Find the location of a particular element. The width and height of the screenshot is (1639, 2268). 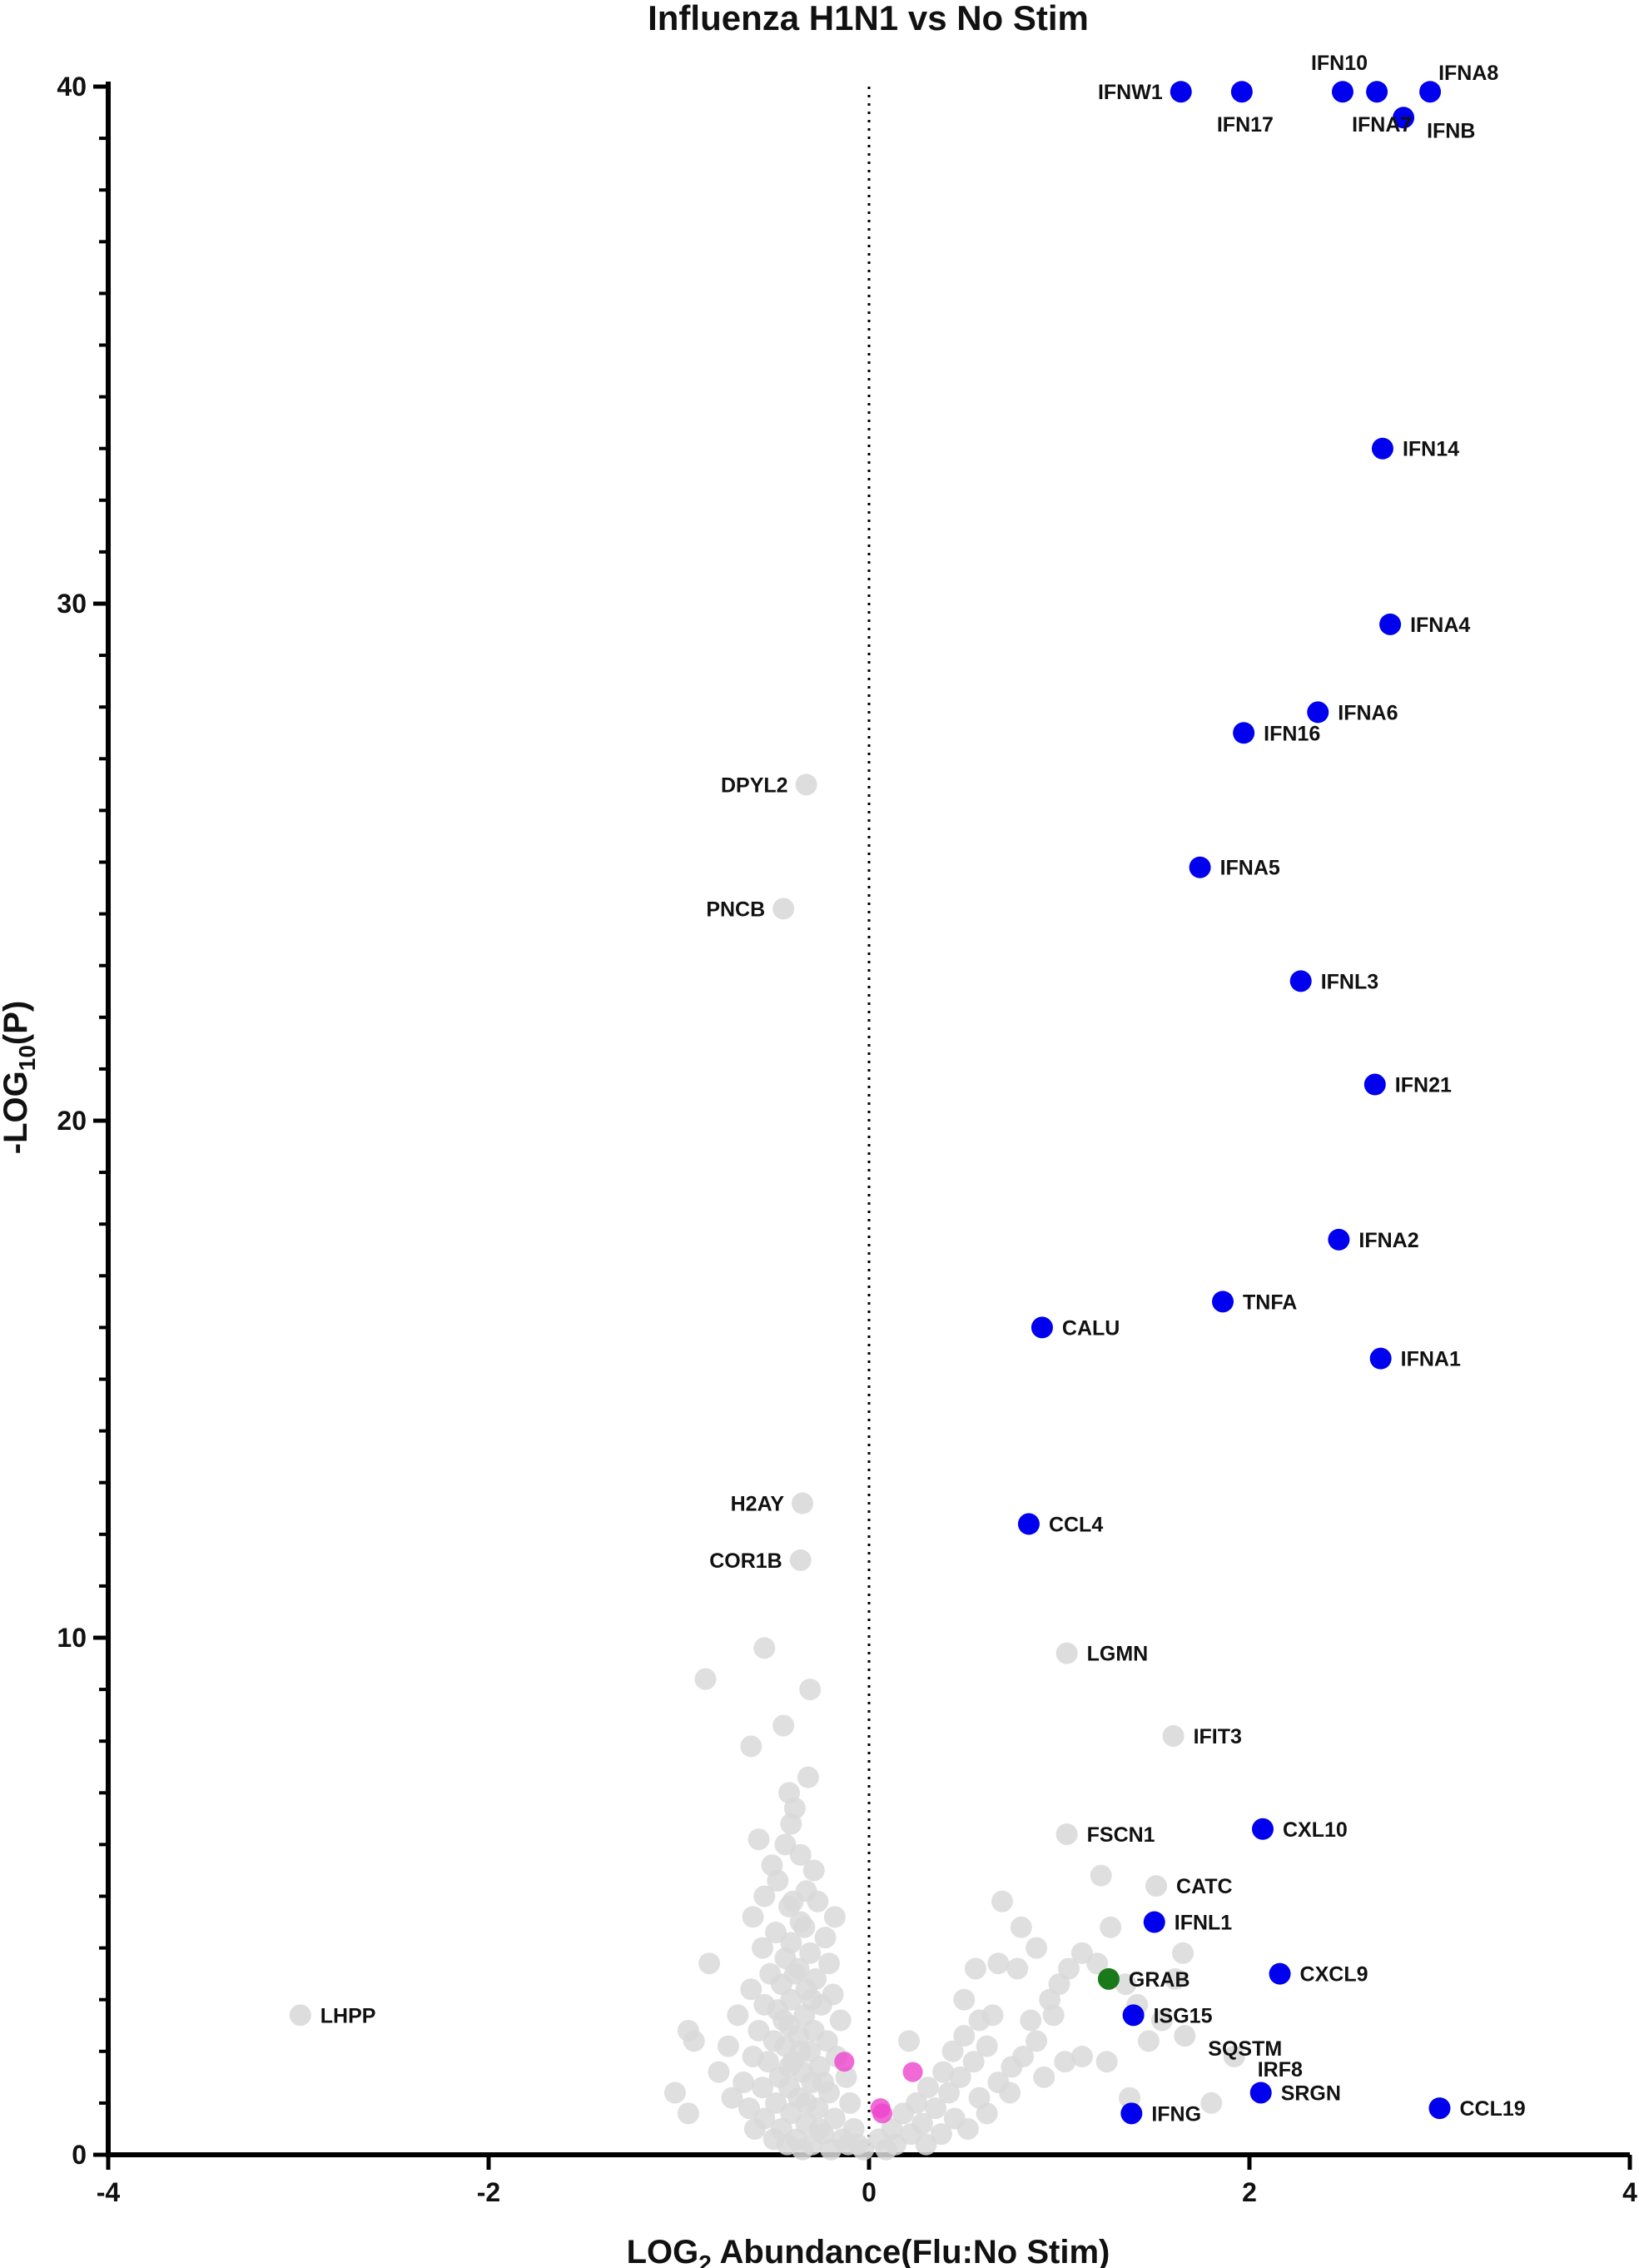

y-tick-label: 40 is located at coordinates (72, 87).